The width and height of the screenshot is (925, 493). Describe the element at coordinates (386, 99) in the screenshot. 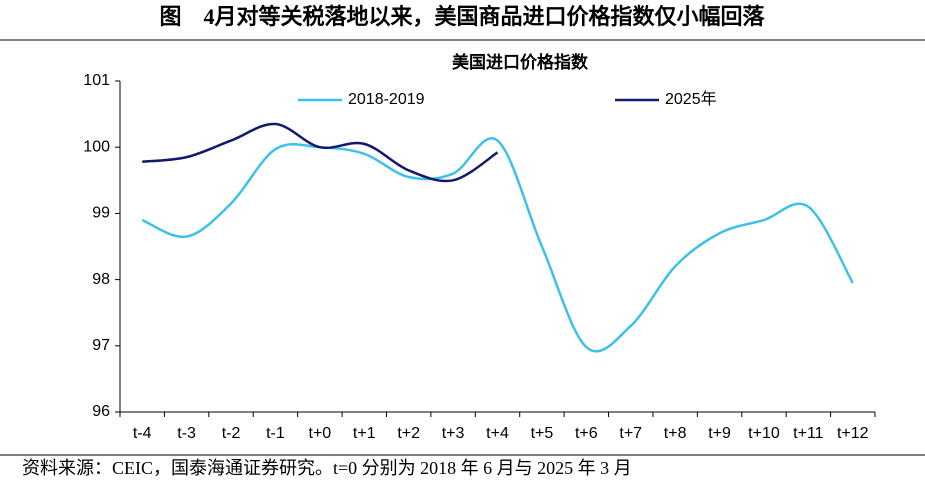

I see `legend-label: 2018-2019` at that location.